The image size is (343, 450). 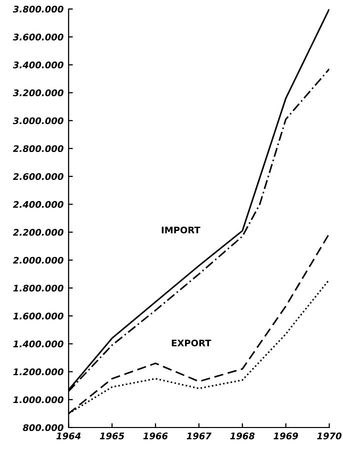 What do you see at coordinates (242, 436) in the screenshot?
I see `x-tick-label: 1968` at bounding box center [242, 436].